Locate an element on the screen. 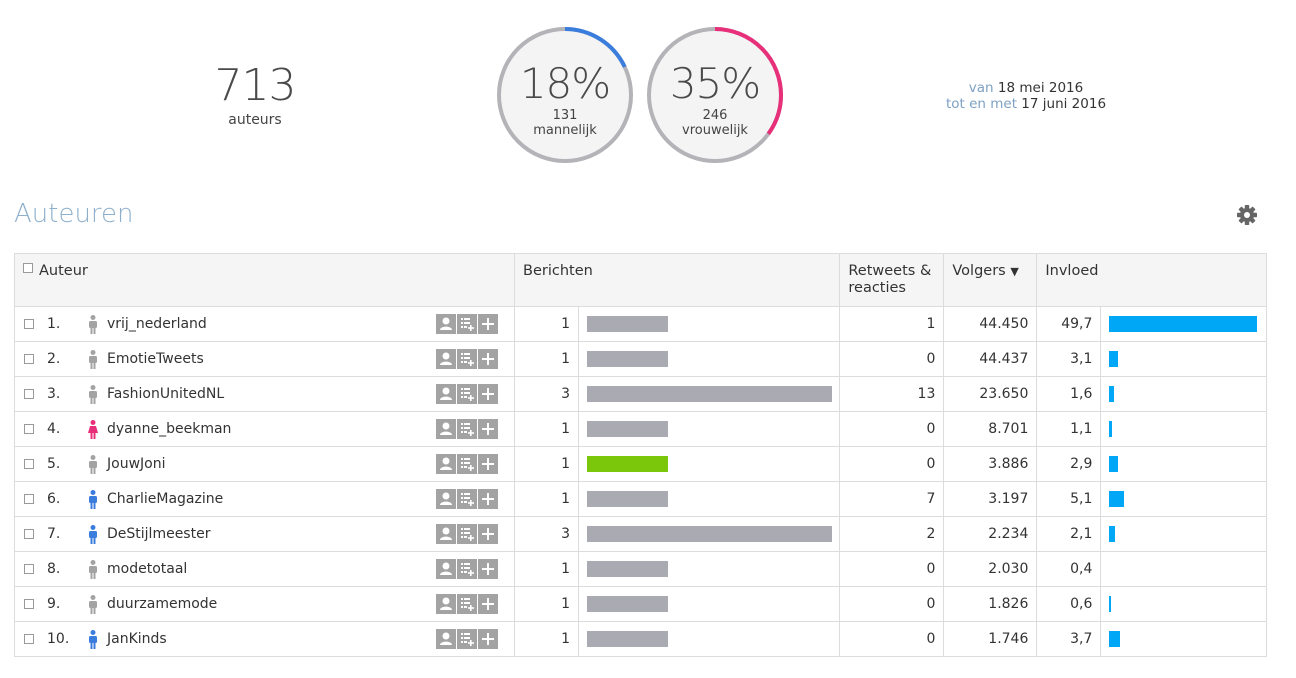 The image size is (1296, 678). column-header-retweets: Retweets & reacties is located at coordinates (892, 280).